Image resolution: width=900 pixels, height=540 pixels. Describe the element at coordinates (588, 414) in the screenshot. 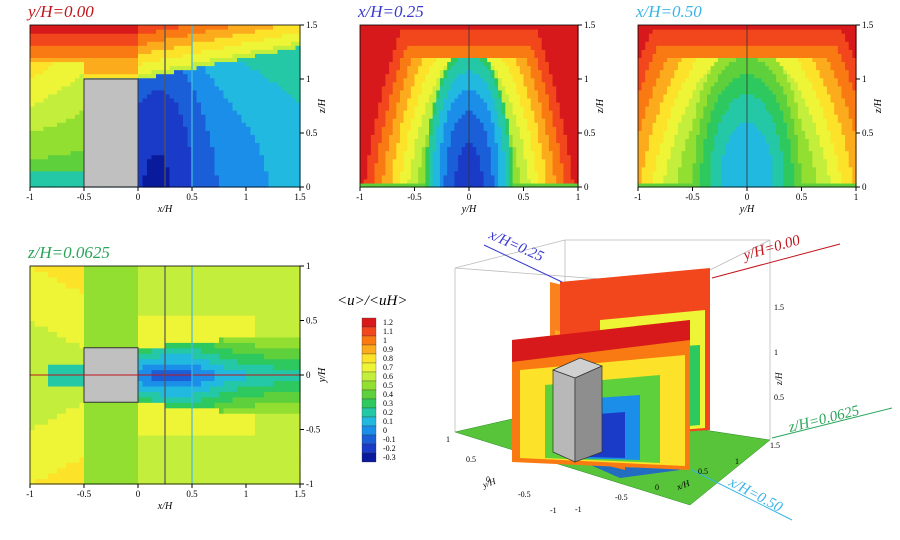

I see `building-side` at that location.